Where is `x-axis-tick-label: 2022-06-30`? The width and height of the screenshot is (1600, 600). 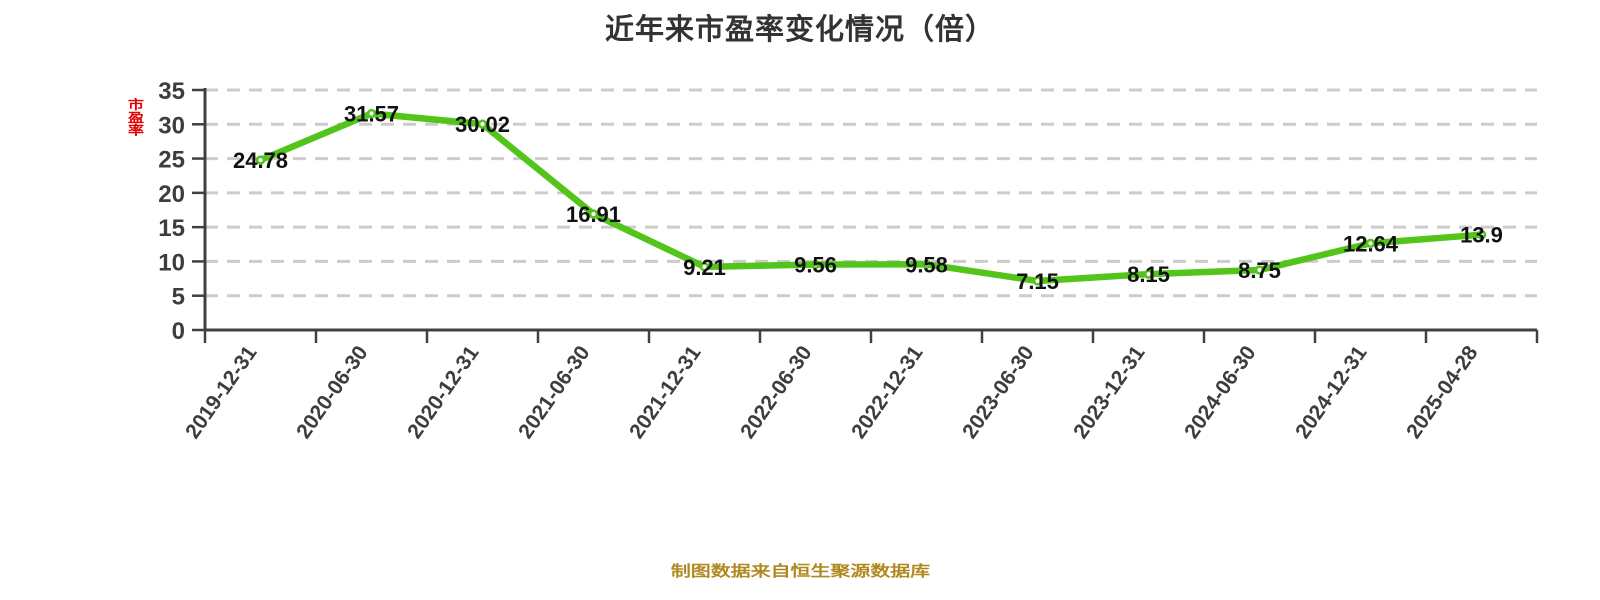
x-axis-tick-label: 2022-06-30 is located at coordinates (776, 392).